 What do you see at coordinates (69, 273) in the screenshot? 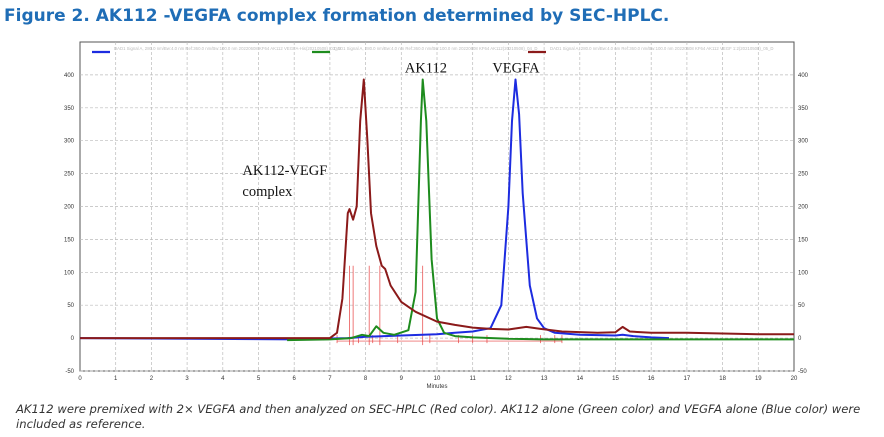
I see `y-tick-label-left: 100` at bounding box center [69, 273].